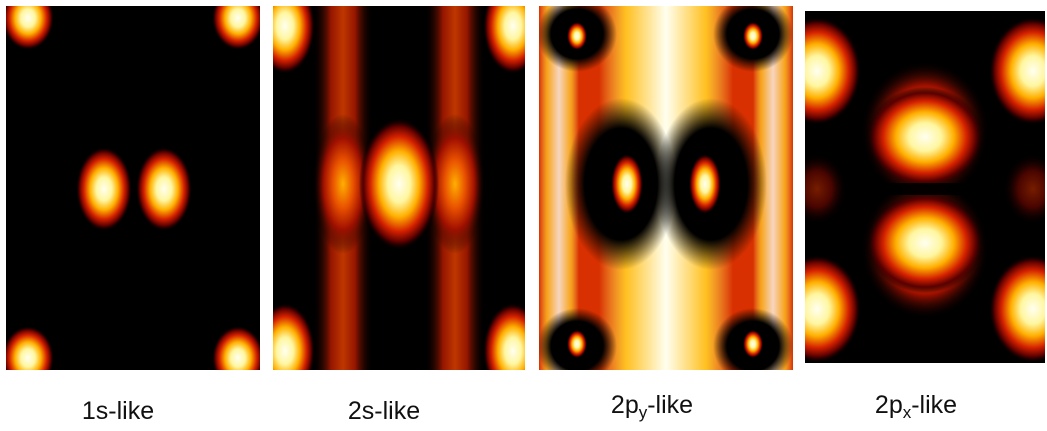  I want to click on caption-subscript: x, so click(907, 412).